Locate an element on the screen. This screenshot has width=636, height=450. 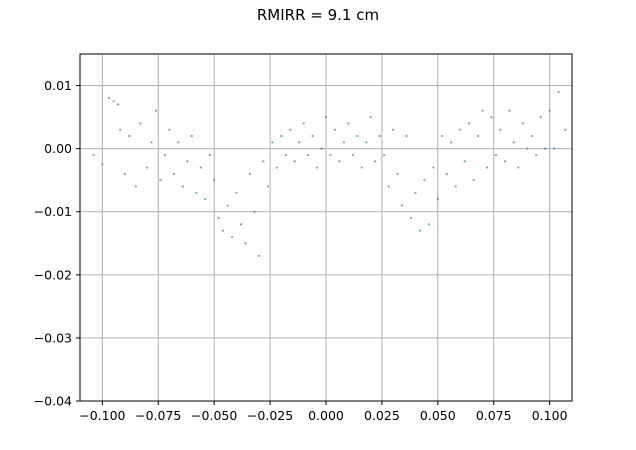
y-tick-label: −0.03 is located at coordinates (53, 337).